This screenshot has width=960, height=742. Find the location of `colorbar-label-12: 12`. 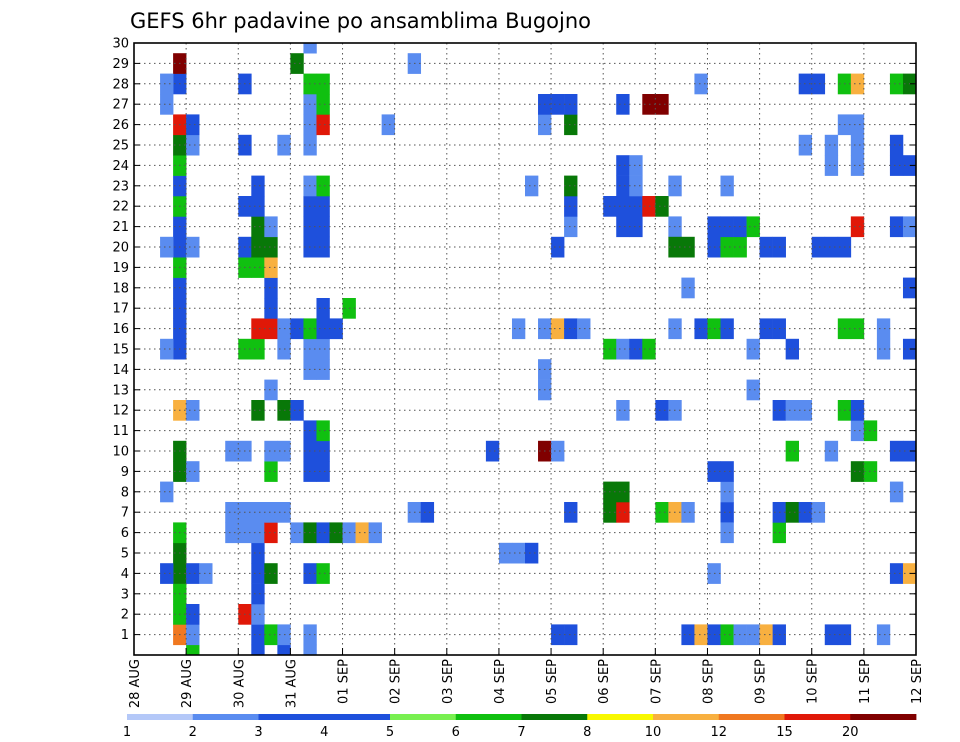

colorbar-label-12: 12 is located at coordinates (718, 732).